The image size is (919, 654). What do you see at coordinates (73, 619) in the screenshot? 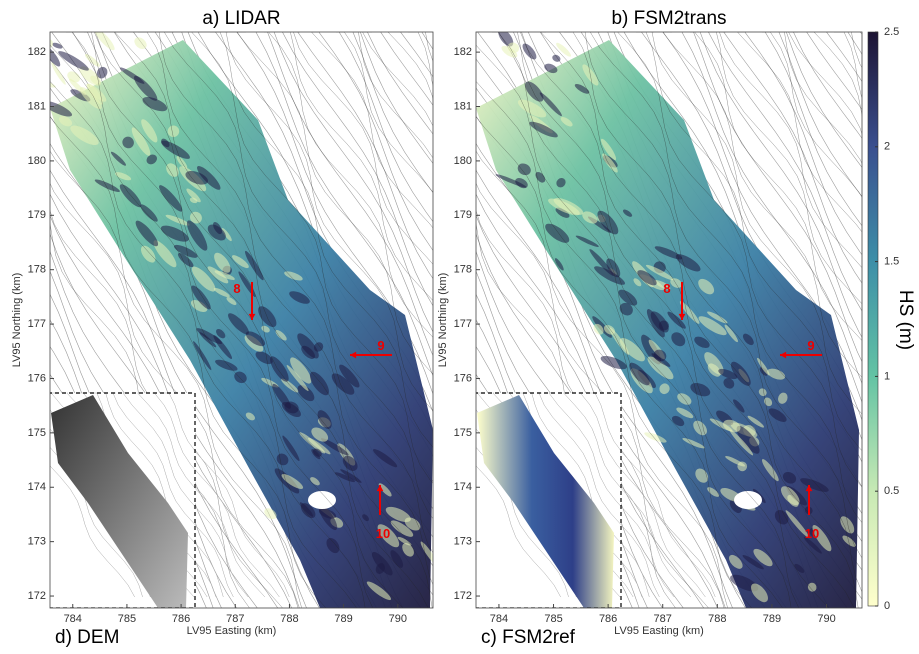
I see `x-tick-label: 784` at bounding box center [73, 619].